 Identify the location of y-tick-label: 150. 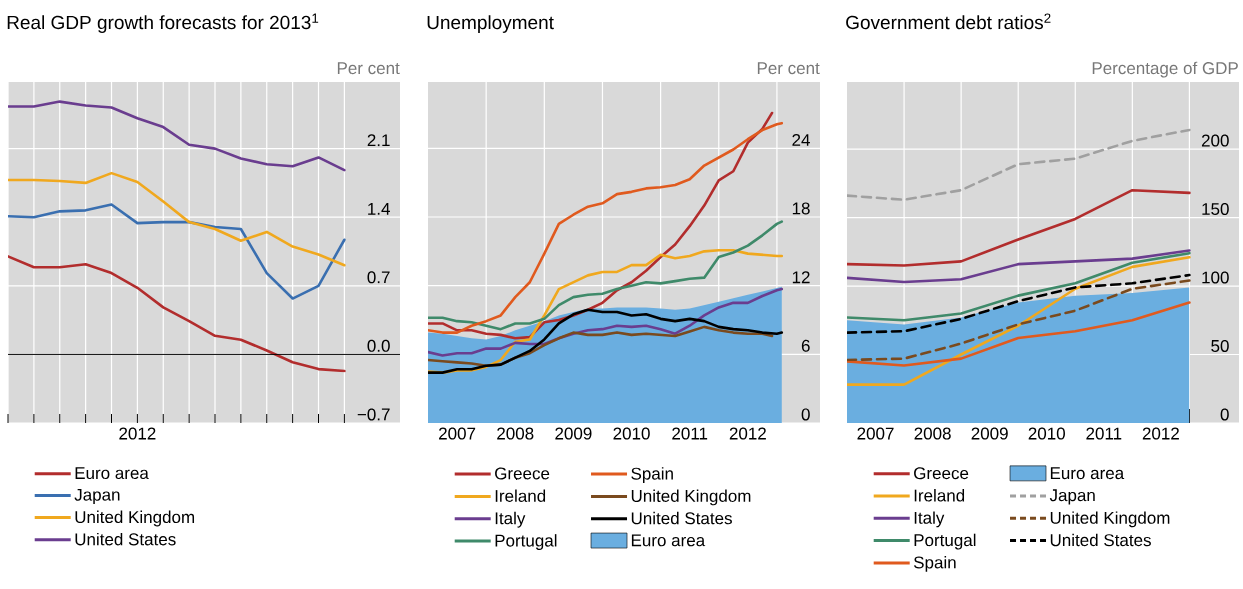
(1215, 209).